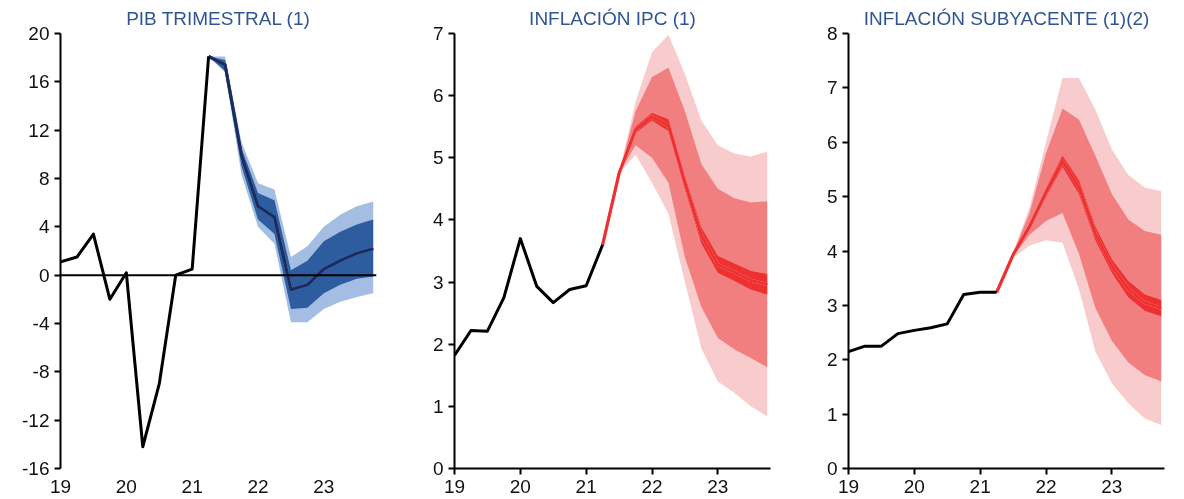  Describe the element at coordinates (36, 468) in the screenshot. I see `y-tick-label: -16` at that location.